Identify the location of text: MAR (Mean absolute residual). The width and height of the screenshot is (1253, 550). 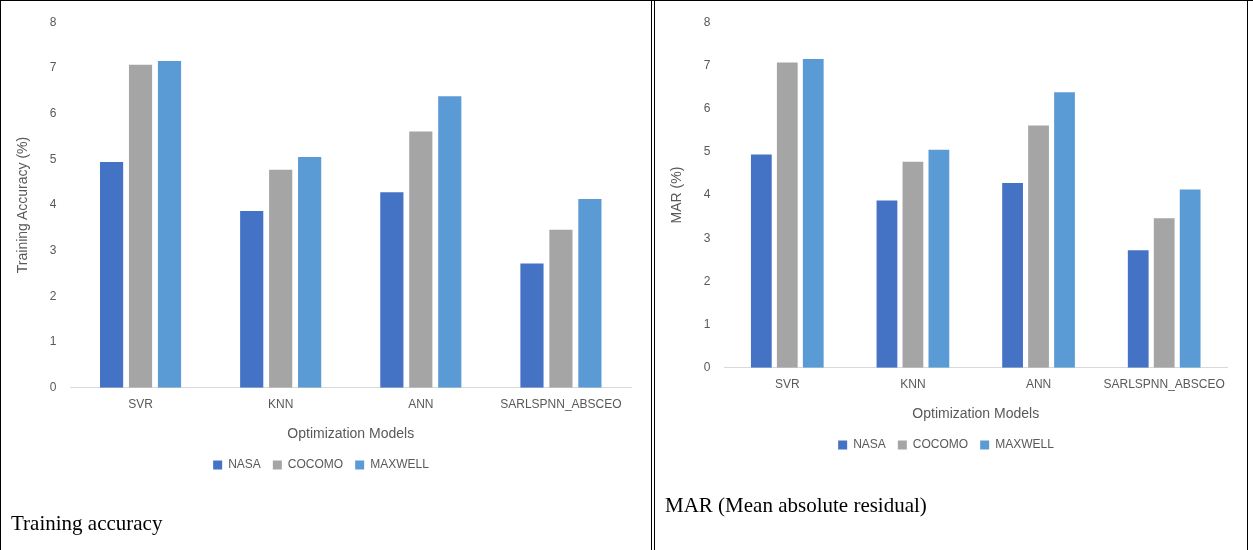
(796, 505).